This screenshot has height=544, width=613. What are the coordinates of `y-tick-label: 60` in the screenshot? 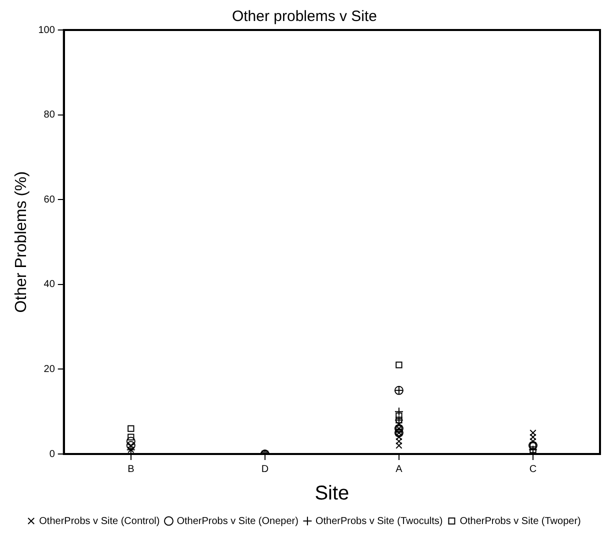 It's located at (50, 200).